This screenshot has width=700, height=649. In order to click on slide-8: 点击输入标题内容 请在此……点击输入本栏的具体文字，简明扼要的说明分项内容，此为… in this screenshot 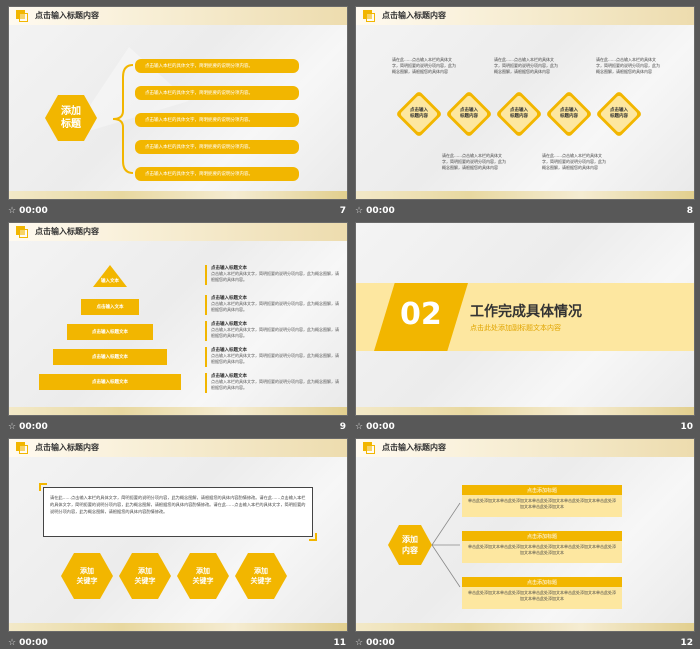, I will do `click(525, 103)`.